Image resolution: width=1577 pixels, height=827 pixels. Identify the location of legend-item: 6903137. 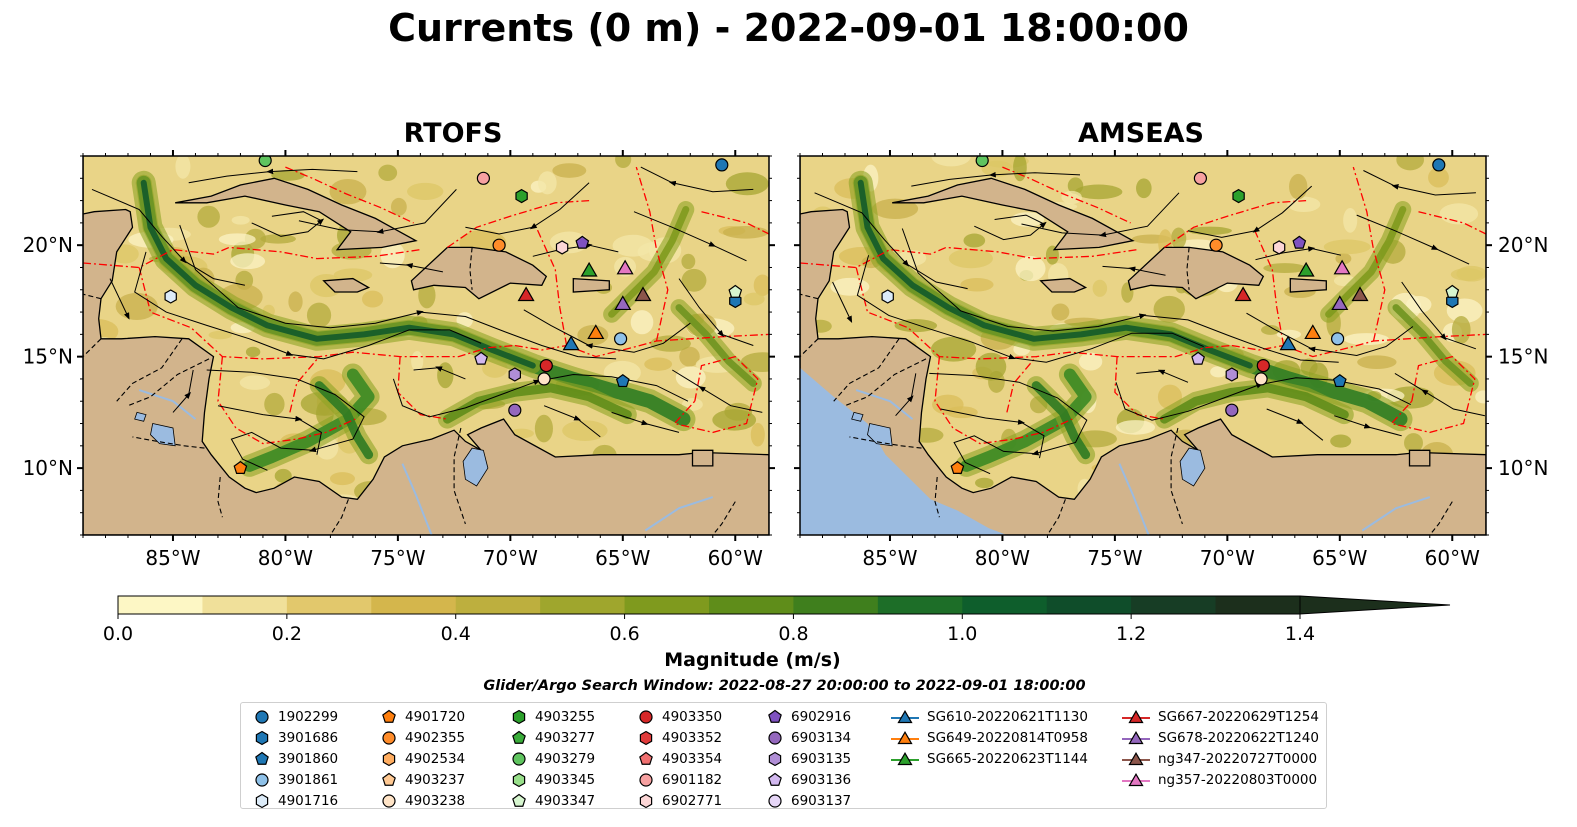
(809, 800).